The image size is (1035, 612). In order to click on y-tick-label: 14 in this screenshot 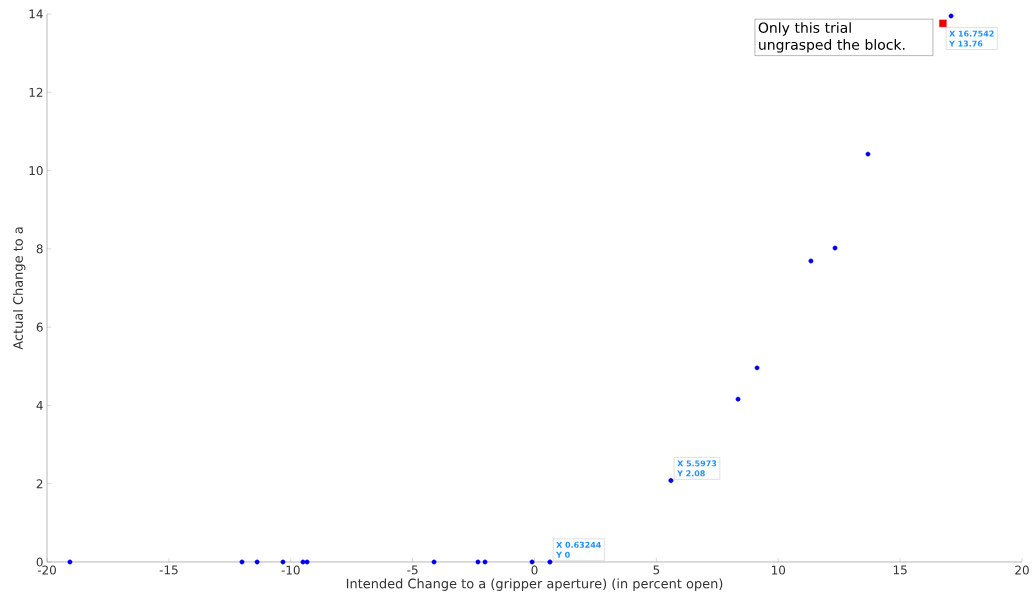, I will do `click(36, 14)`.